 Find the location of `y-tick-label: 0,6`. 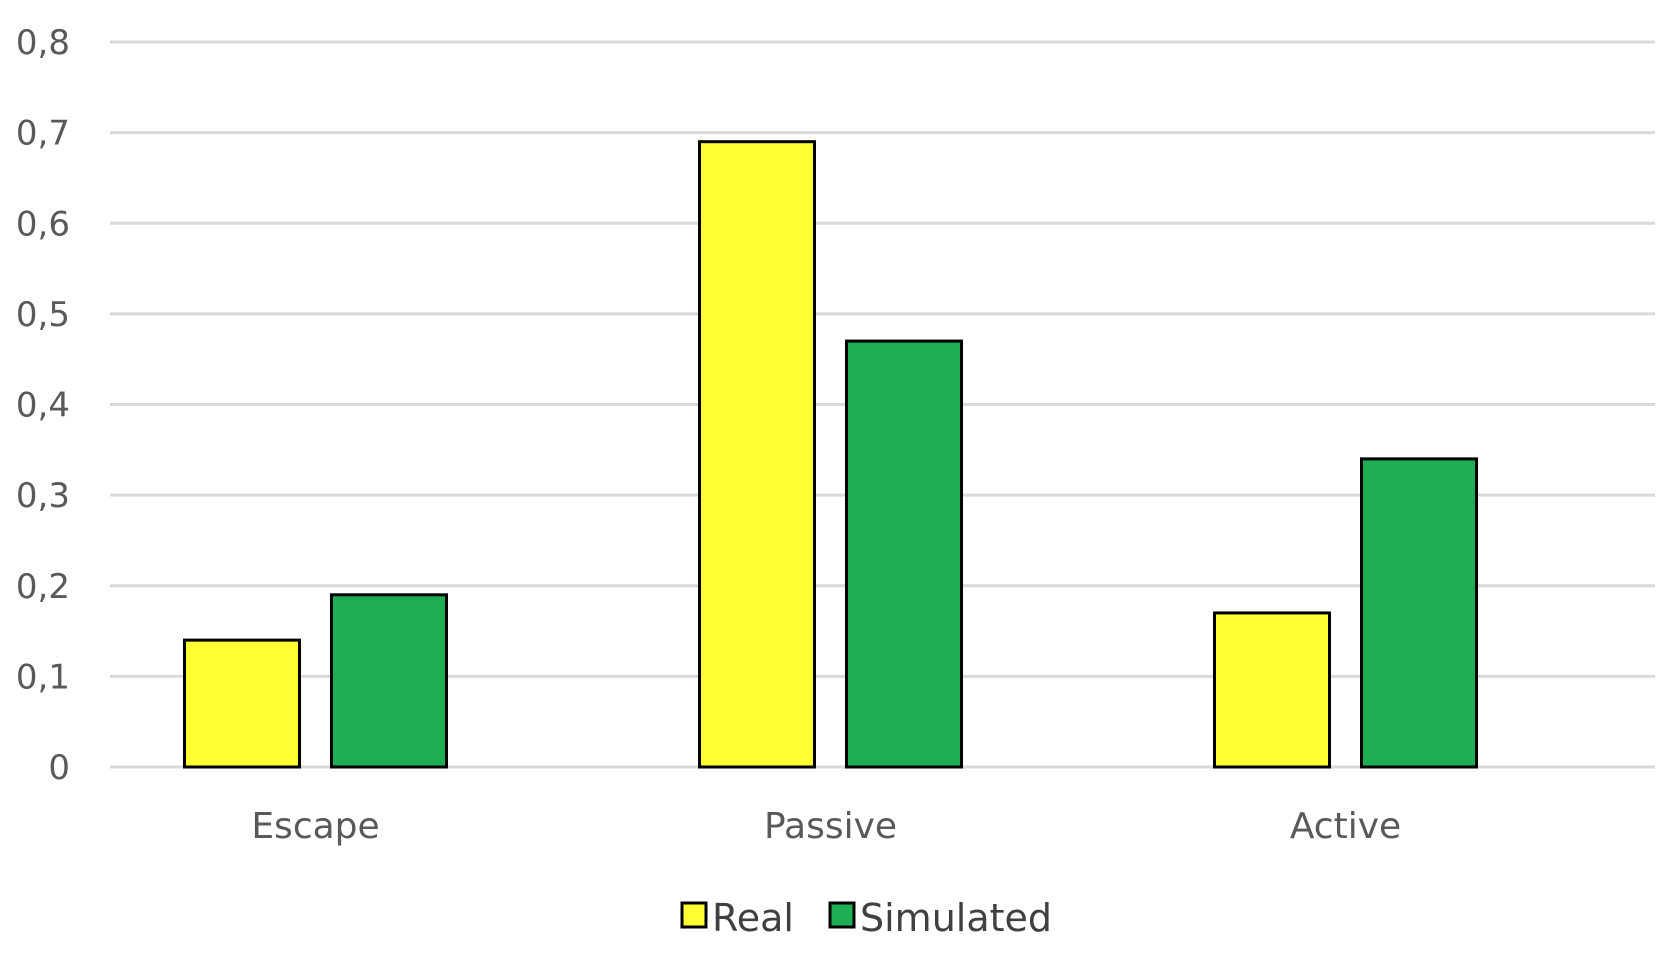

y-tick-label: 0,6 is located at coordinates (43, 224).